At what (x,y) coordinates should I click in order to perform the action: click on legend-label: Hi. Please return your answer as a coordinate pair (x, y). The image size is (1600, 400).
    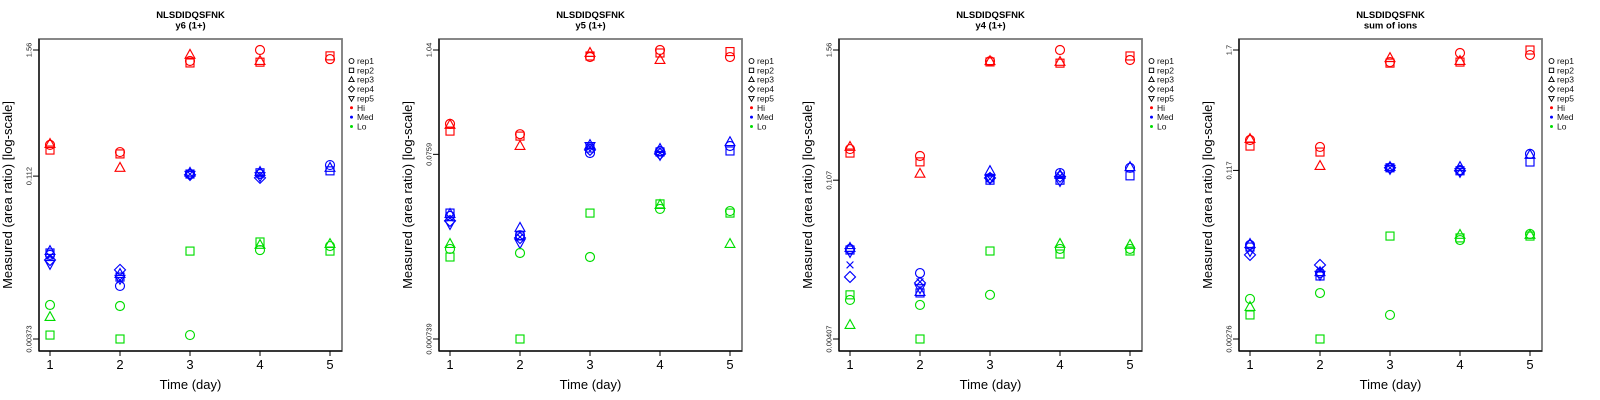
    Looking at the image, I should click on (1161, 108).